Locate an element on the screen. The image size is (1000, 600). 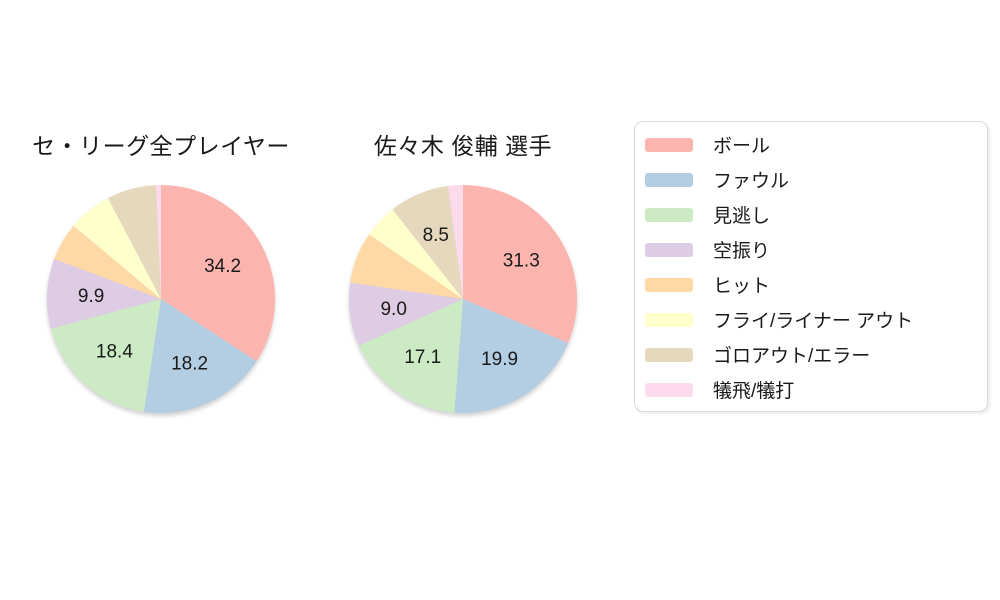
legend-item-hit: ヒット is located at coordinates (811, 284).